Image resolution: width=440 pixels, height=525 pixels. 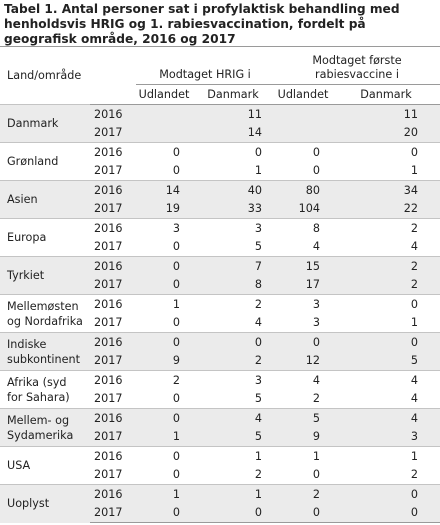 I want to click on table-row: 2017 19 33 104 22, so click(x=220, y=209).